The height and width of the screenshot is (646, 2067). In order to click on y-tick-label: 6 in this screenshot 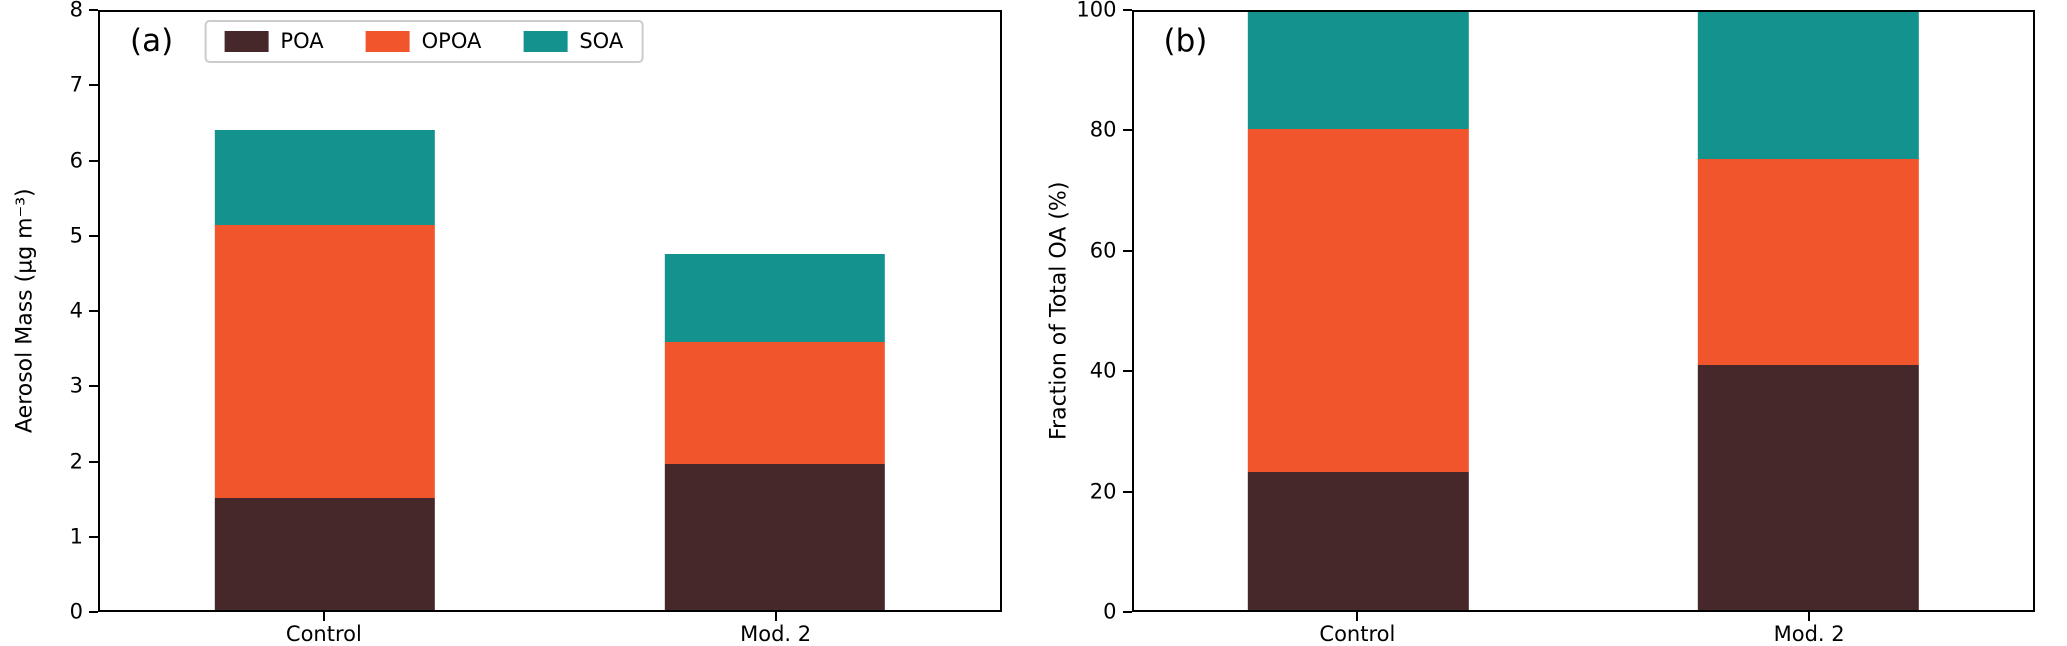, I will do `click(76, 160)`.